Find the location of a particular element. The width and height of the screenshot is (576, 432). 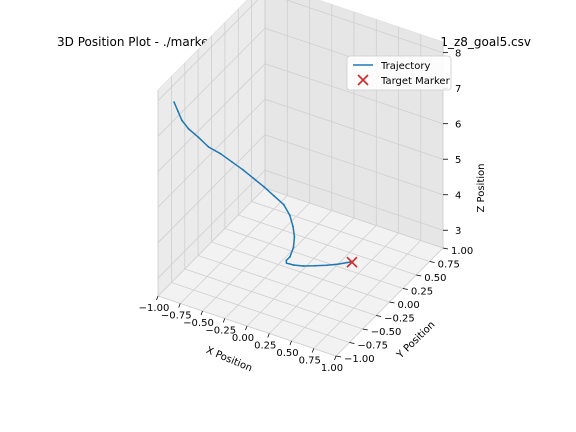

x-tick-label: −0.25 is located at coordinates (220, 331).